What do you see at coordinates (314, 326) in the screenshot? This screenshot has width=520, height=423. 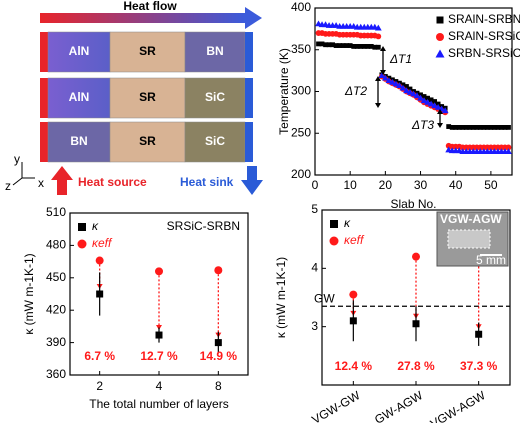 I see `y-tick-label: 3` at bounding box center [314, 326].